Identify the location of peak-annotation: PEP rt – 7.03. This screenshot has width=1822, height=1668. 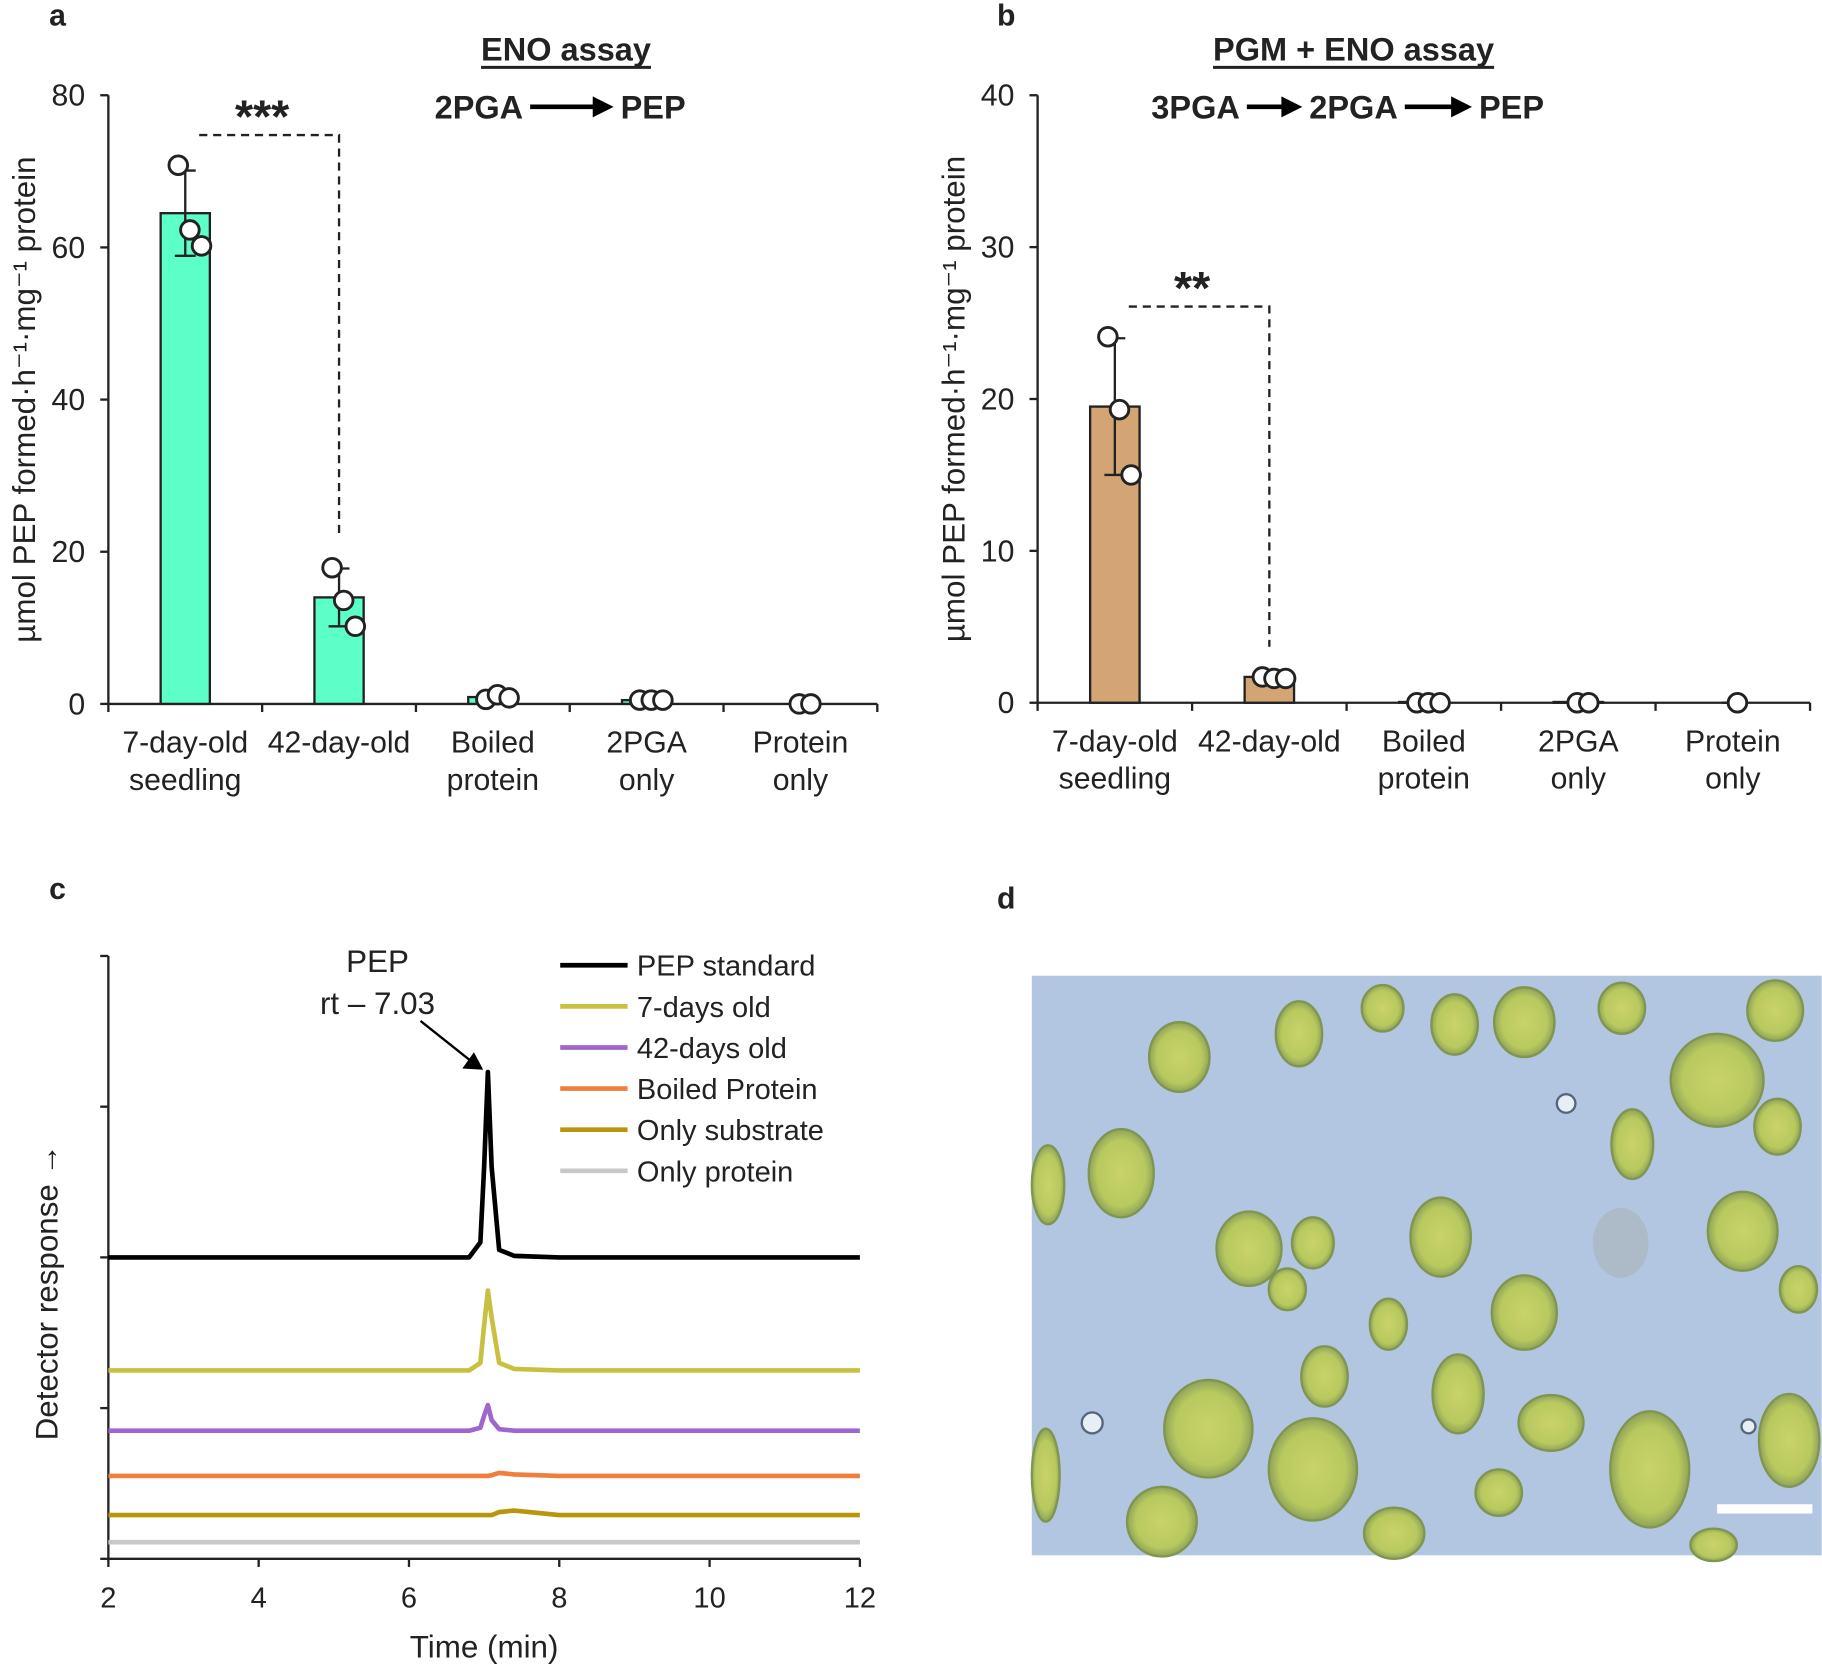
(377, 982).